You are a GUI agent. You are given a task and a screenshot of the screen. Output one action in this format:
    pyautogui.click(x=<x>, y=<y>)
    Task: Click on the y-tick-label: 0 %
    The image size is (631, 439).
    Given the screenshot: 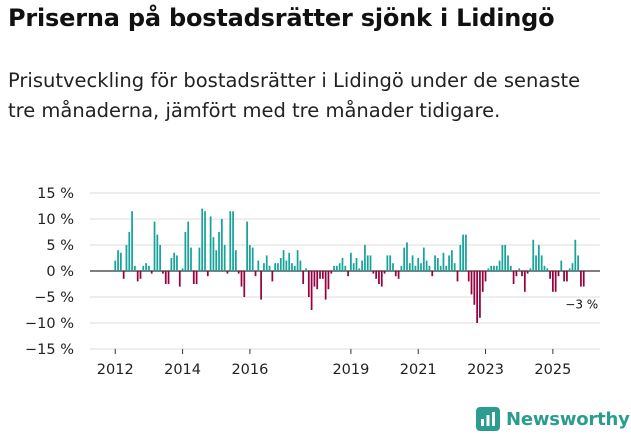 What is the action you would take?
    pyautogui.click(x=60, y=272)
    